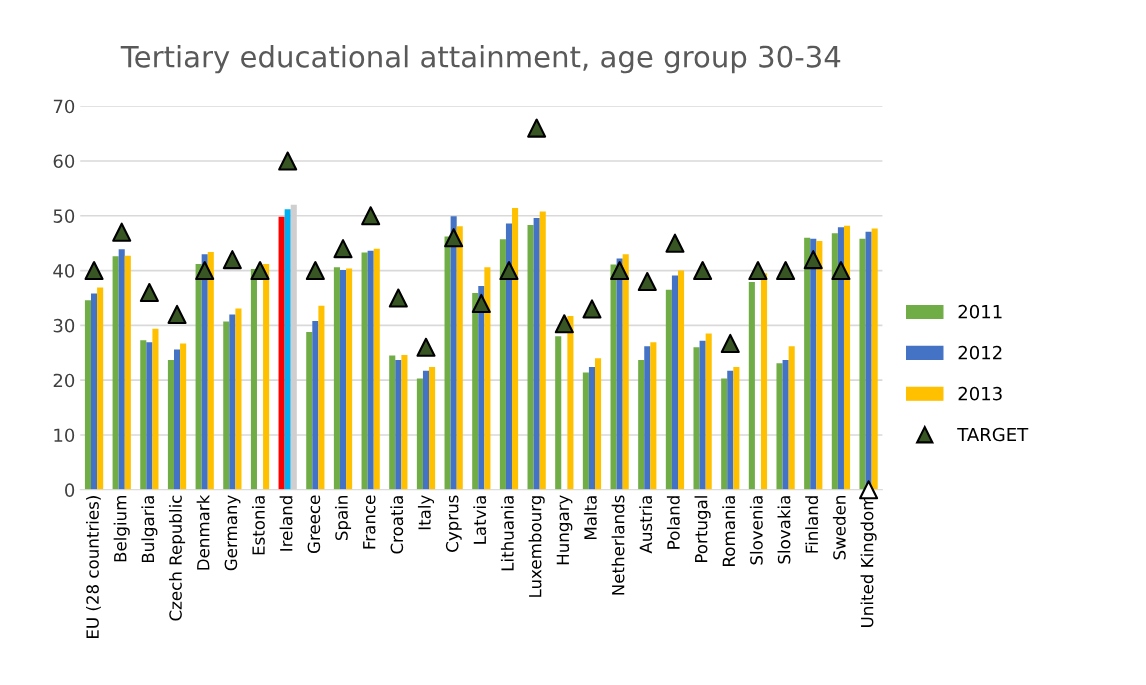 The width and height of the screenshot is (1146, 685). What do you see at coordinates (343, 518) in the screenshot?
I see `x-tick-label: Spain` at bounding box center [343, 518].